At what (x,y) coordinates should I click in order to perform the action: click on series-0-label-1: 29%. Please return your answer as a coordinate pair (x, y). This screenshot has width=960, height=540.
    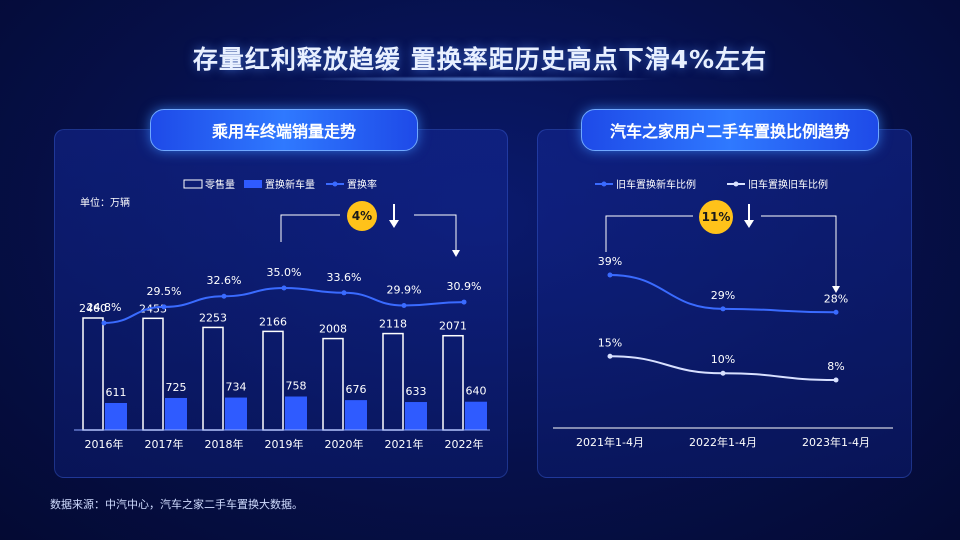
    Looking at the image, I should click on (723, 295).